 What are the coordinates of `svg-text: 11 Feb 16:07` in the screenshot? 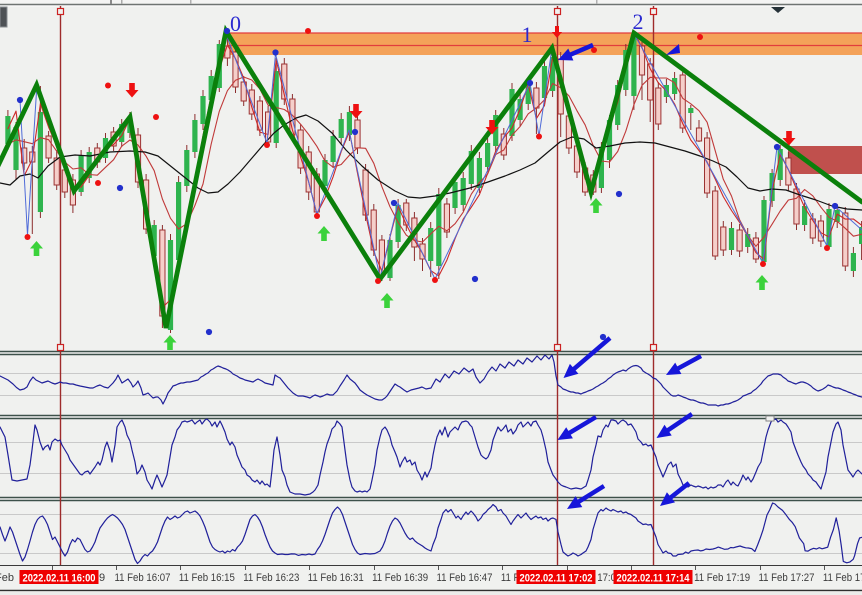 It's located at (143, 578).